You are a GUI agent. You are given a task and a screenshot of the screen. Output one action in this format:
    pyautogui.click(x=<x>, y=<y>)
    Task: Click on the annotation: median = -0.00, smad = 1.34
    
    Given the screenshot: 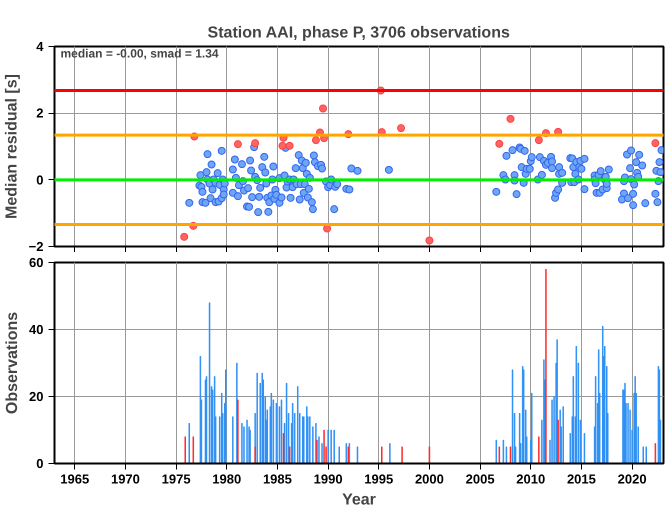 What is the action you would take?
    pyautogui.click(x=139, y=53)
    